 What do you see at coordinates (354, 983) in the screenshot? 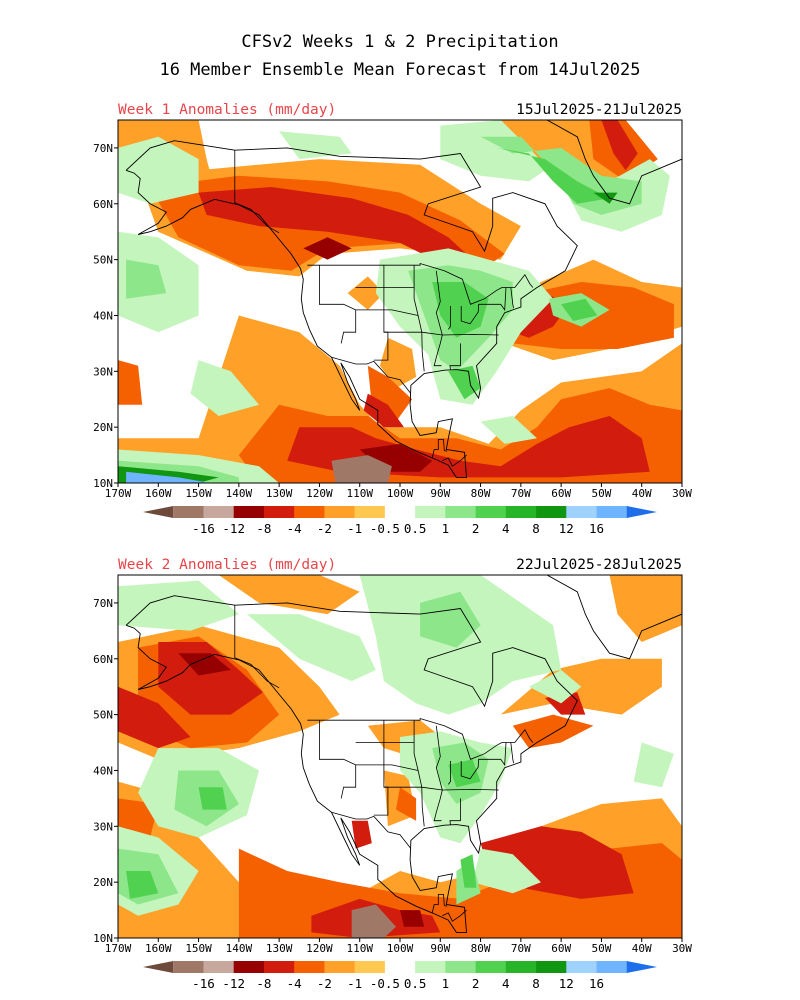
I see `colorbar-label: -1` at bounding box center [354, 983].